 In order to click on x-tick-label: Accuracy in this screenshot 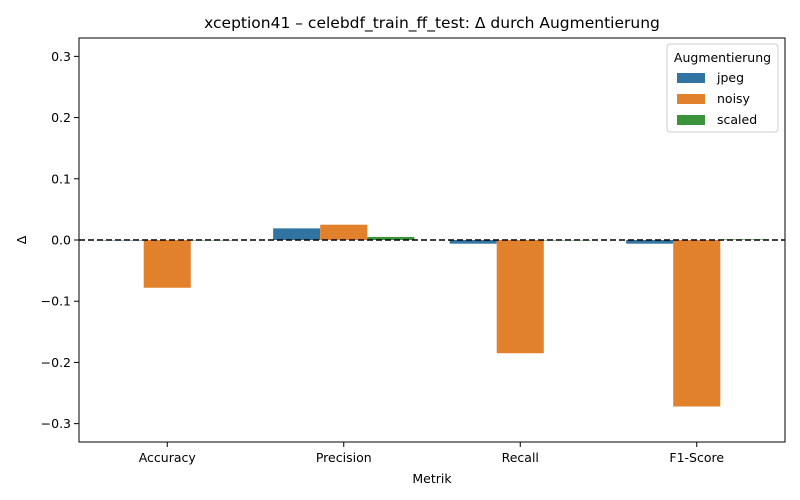, I will do `click(168, 457)`.